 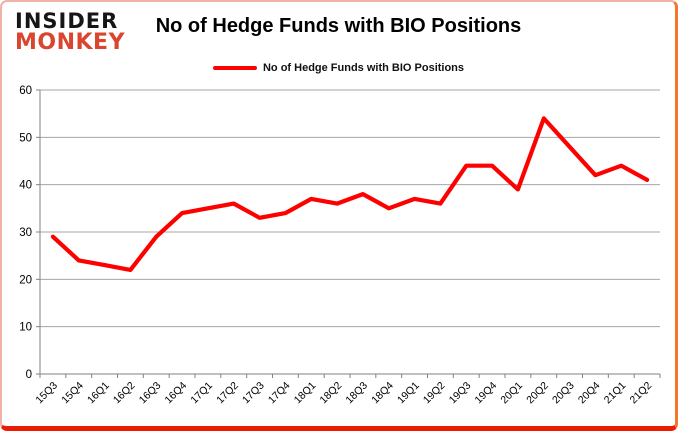 I want to click on y-axis-label: 60, so click(x=25, y=91).